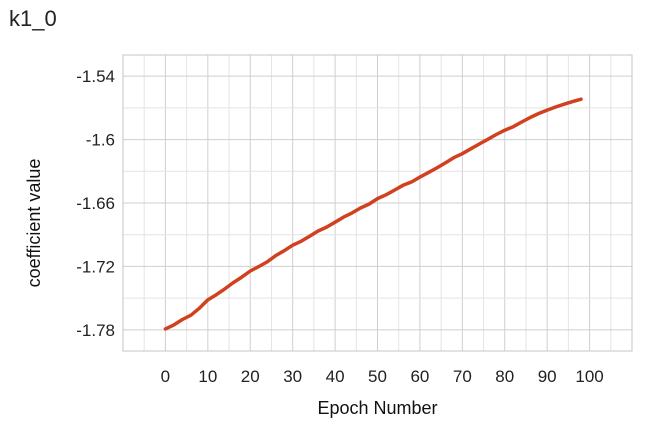 The image size is (651, 433). What do you see at coordinates (95, 76) in the screenshot?
I see `y-tick-label: -1.54` at bounding box center [95, 76].